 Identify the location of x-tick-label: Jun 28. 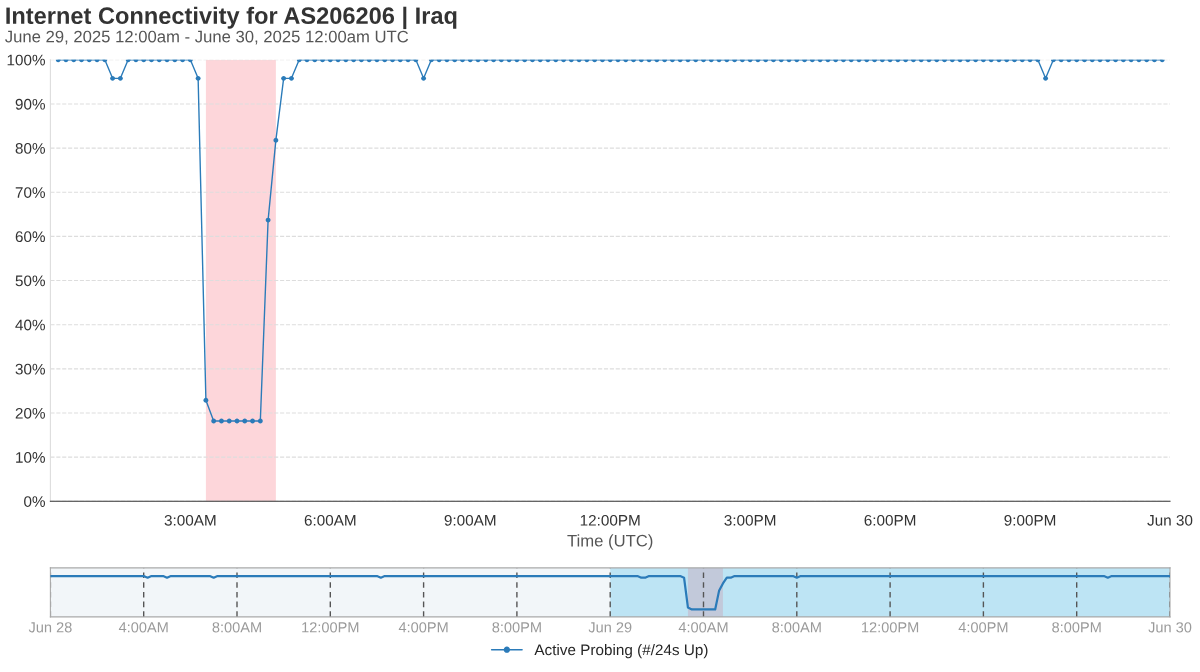
(50, 627).